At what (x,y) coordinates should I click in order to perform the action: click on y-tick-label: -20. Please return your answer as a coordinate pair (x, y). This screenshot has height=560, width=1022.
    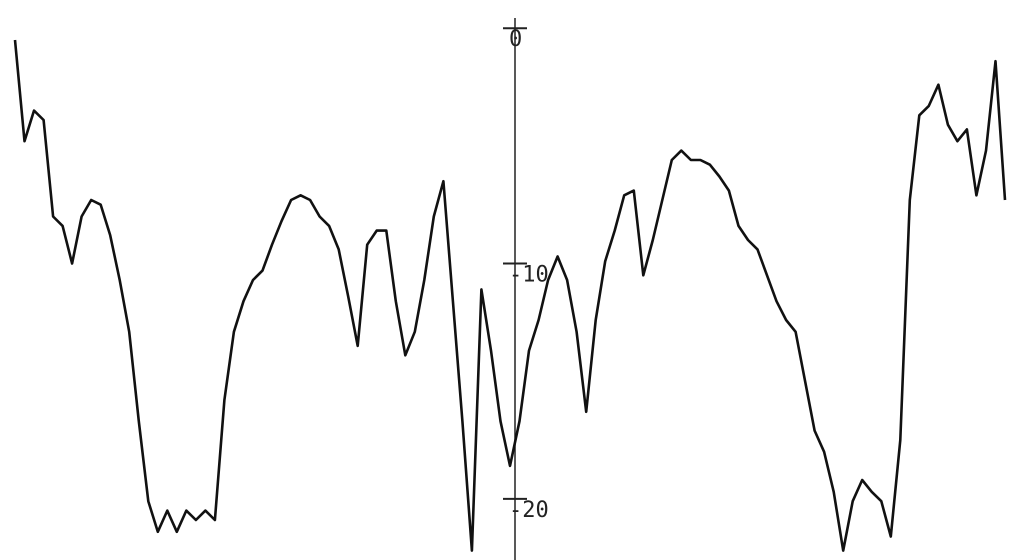
    Looking at the image, I should click on (529, 510).